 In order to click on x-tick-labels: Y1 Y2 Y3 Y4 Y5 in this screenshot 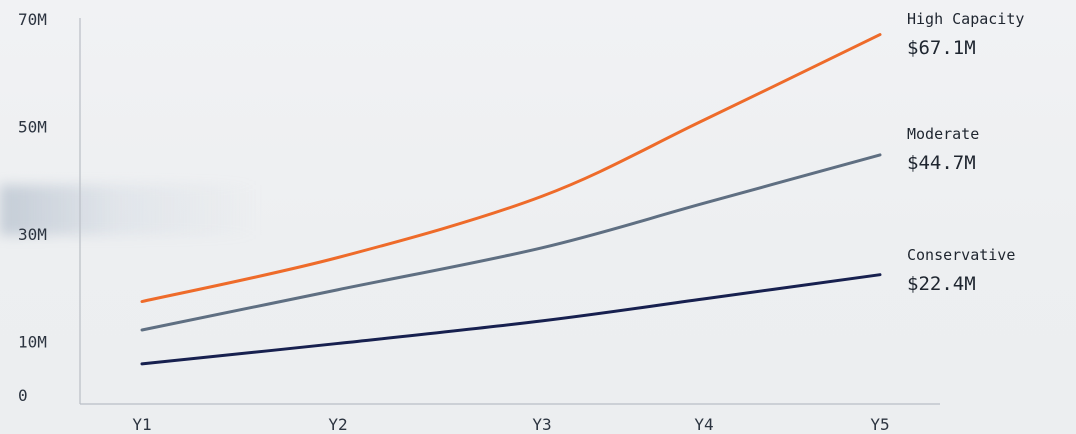, I will do `click(510, 424)`.